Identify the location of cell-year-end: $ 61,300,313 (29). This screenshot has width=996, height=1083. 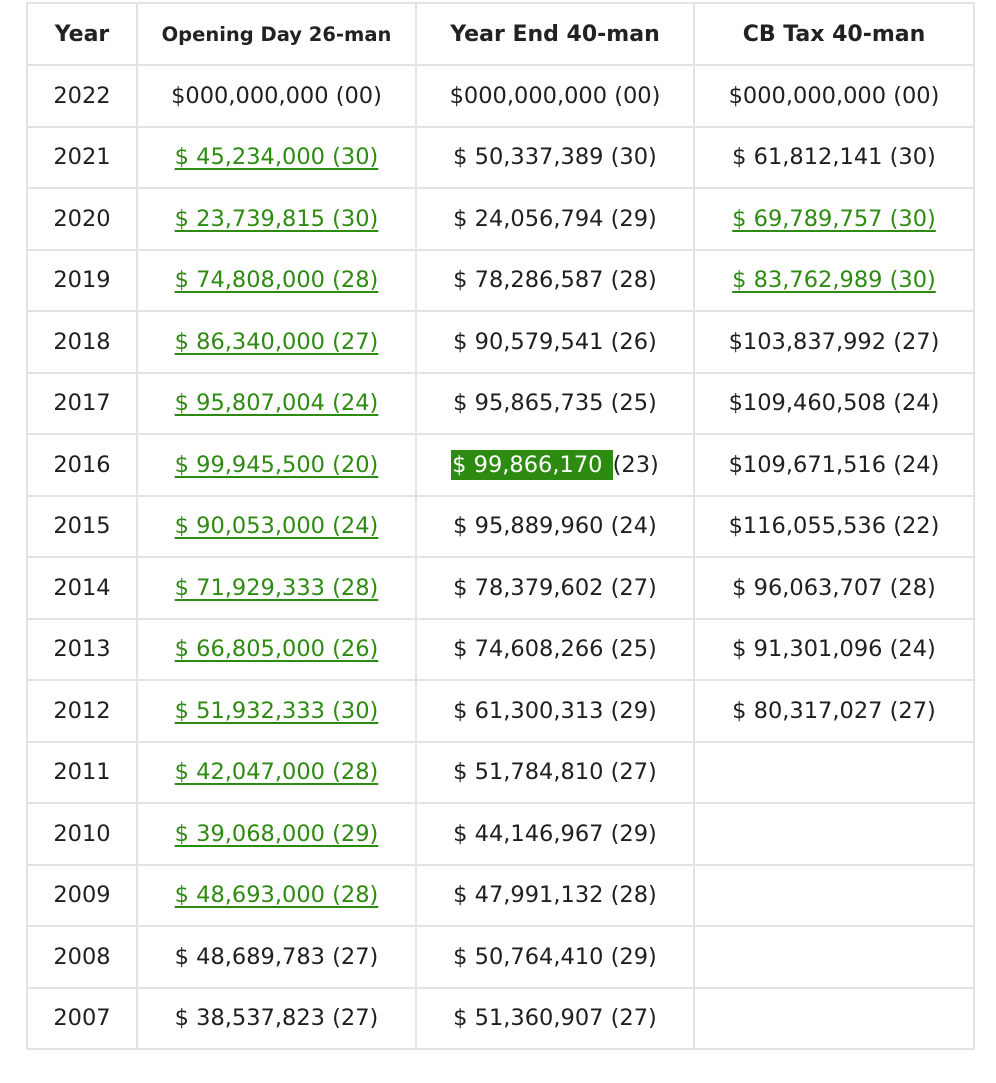
(555, 711).